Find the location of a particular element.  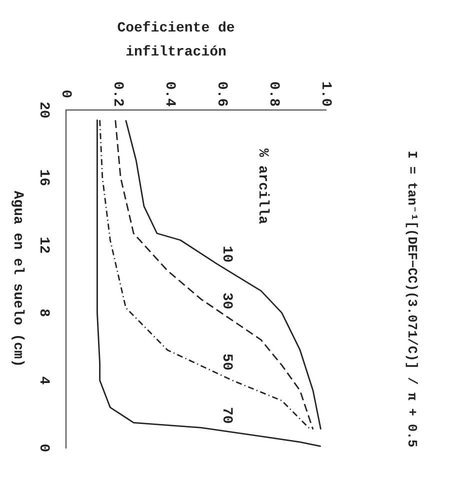

text: 50 is located at coordinates (226, 362).